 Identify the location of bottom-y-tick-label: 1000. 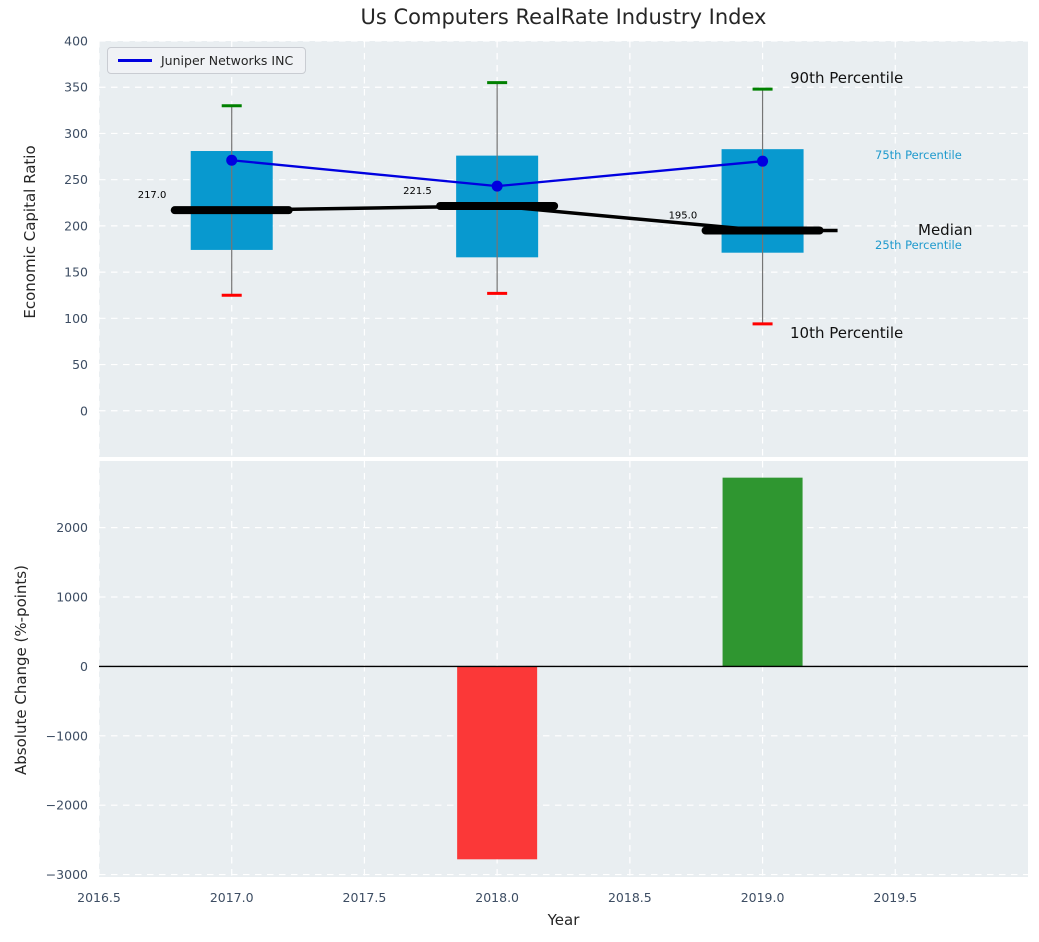
(72, 597).